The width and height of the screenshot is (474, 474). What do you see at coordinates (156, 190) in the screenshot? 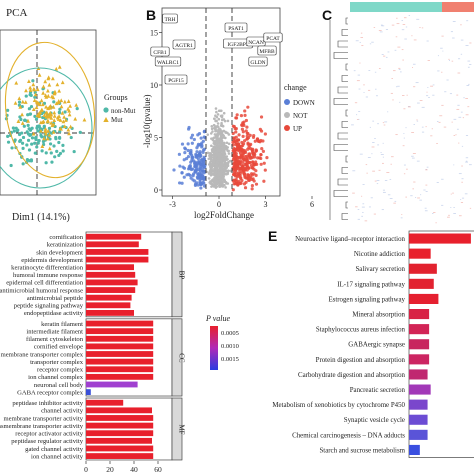
I see `volcano-y-tick-label: 0` at bounding box center [156, 190].